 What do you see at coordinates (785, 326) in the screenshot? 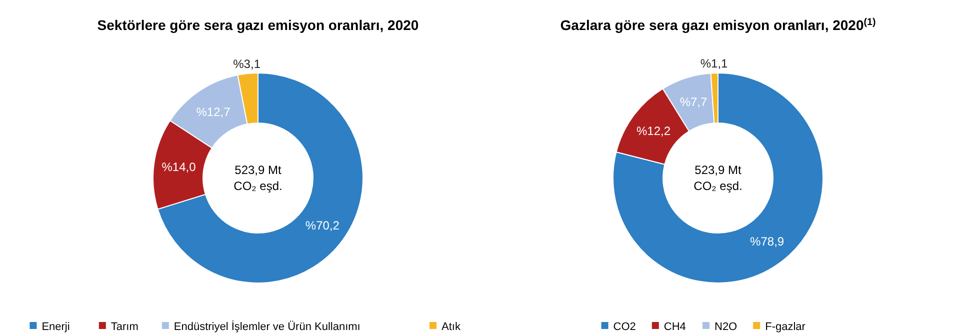
I see `legend-label: F-gazlar` at bounding box center [785, 326].